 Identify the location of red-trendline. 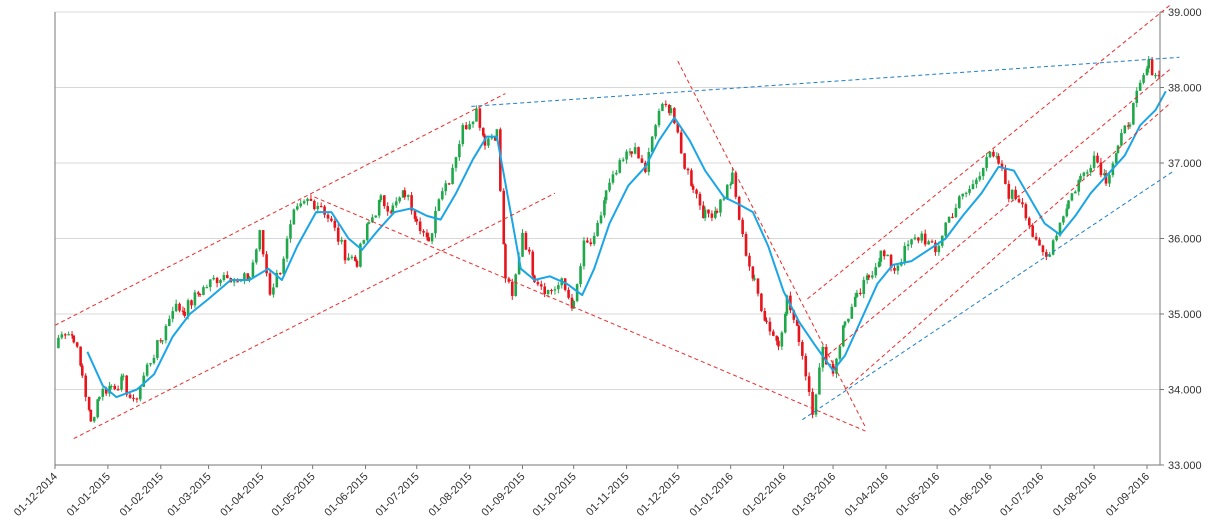
(771, 244).